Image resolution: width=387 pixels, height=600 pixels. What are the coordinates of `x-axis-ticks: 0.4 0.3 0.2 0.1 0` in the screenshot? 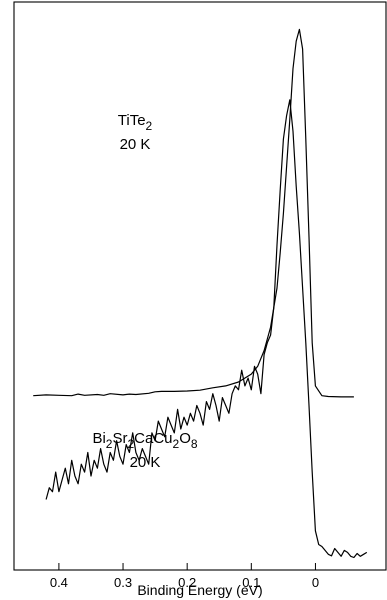 It's located at (184, 576).